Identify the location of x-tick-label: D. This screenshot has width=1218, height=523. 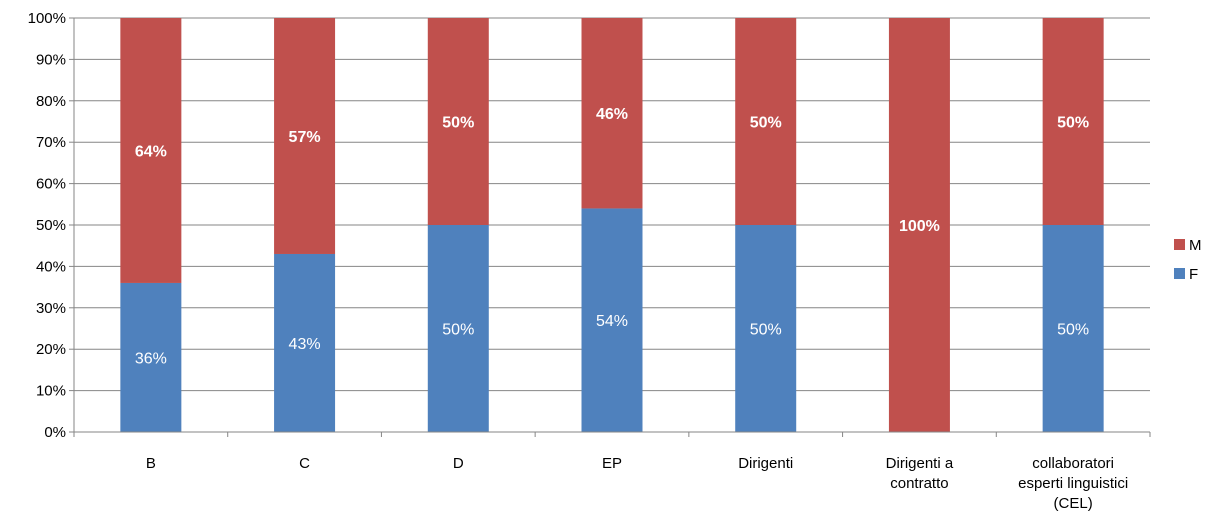
(458, 463).